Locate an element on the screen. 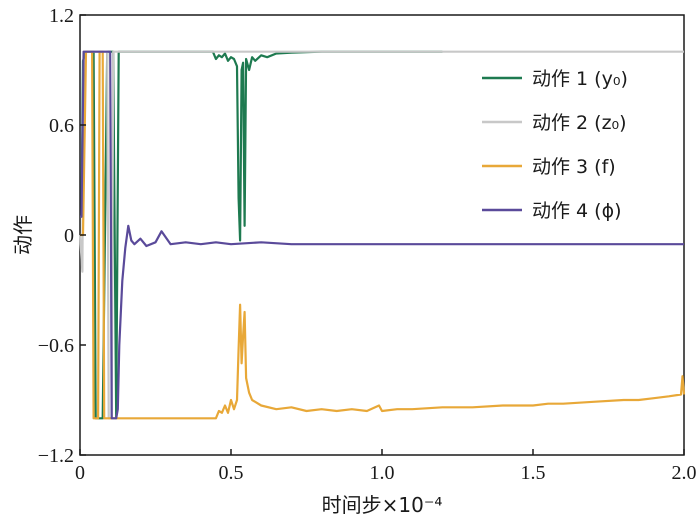  y-tick-label: 1.2 is located at coordinates (61, 16).